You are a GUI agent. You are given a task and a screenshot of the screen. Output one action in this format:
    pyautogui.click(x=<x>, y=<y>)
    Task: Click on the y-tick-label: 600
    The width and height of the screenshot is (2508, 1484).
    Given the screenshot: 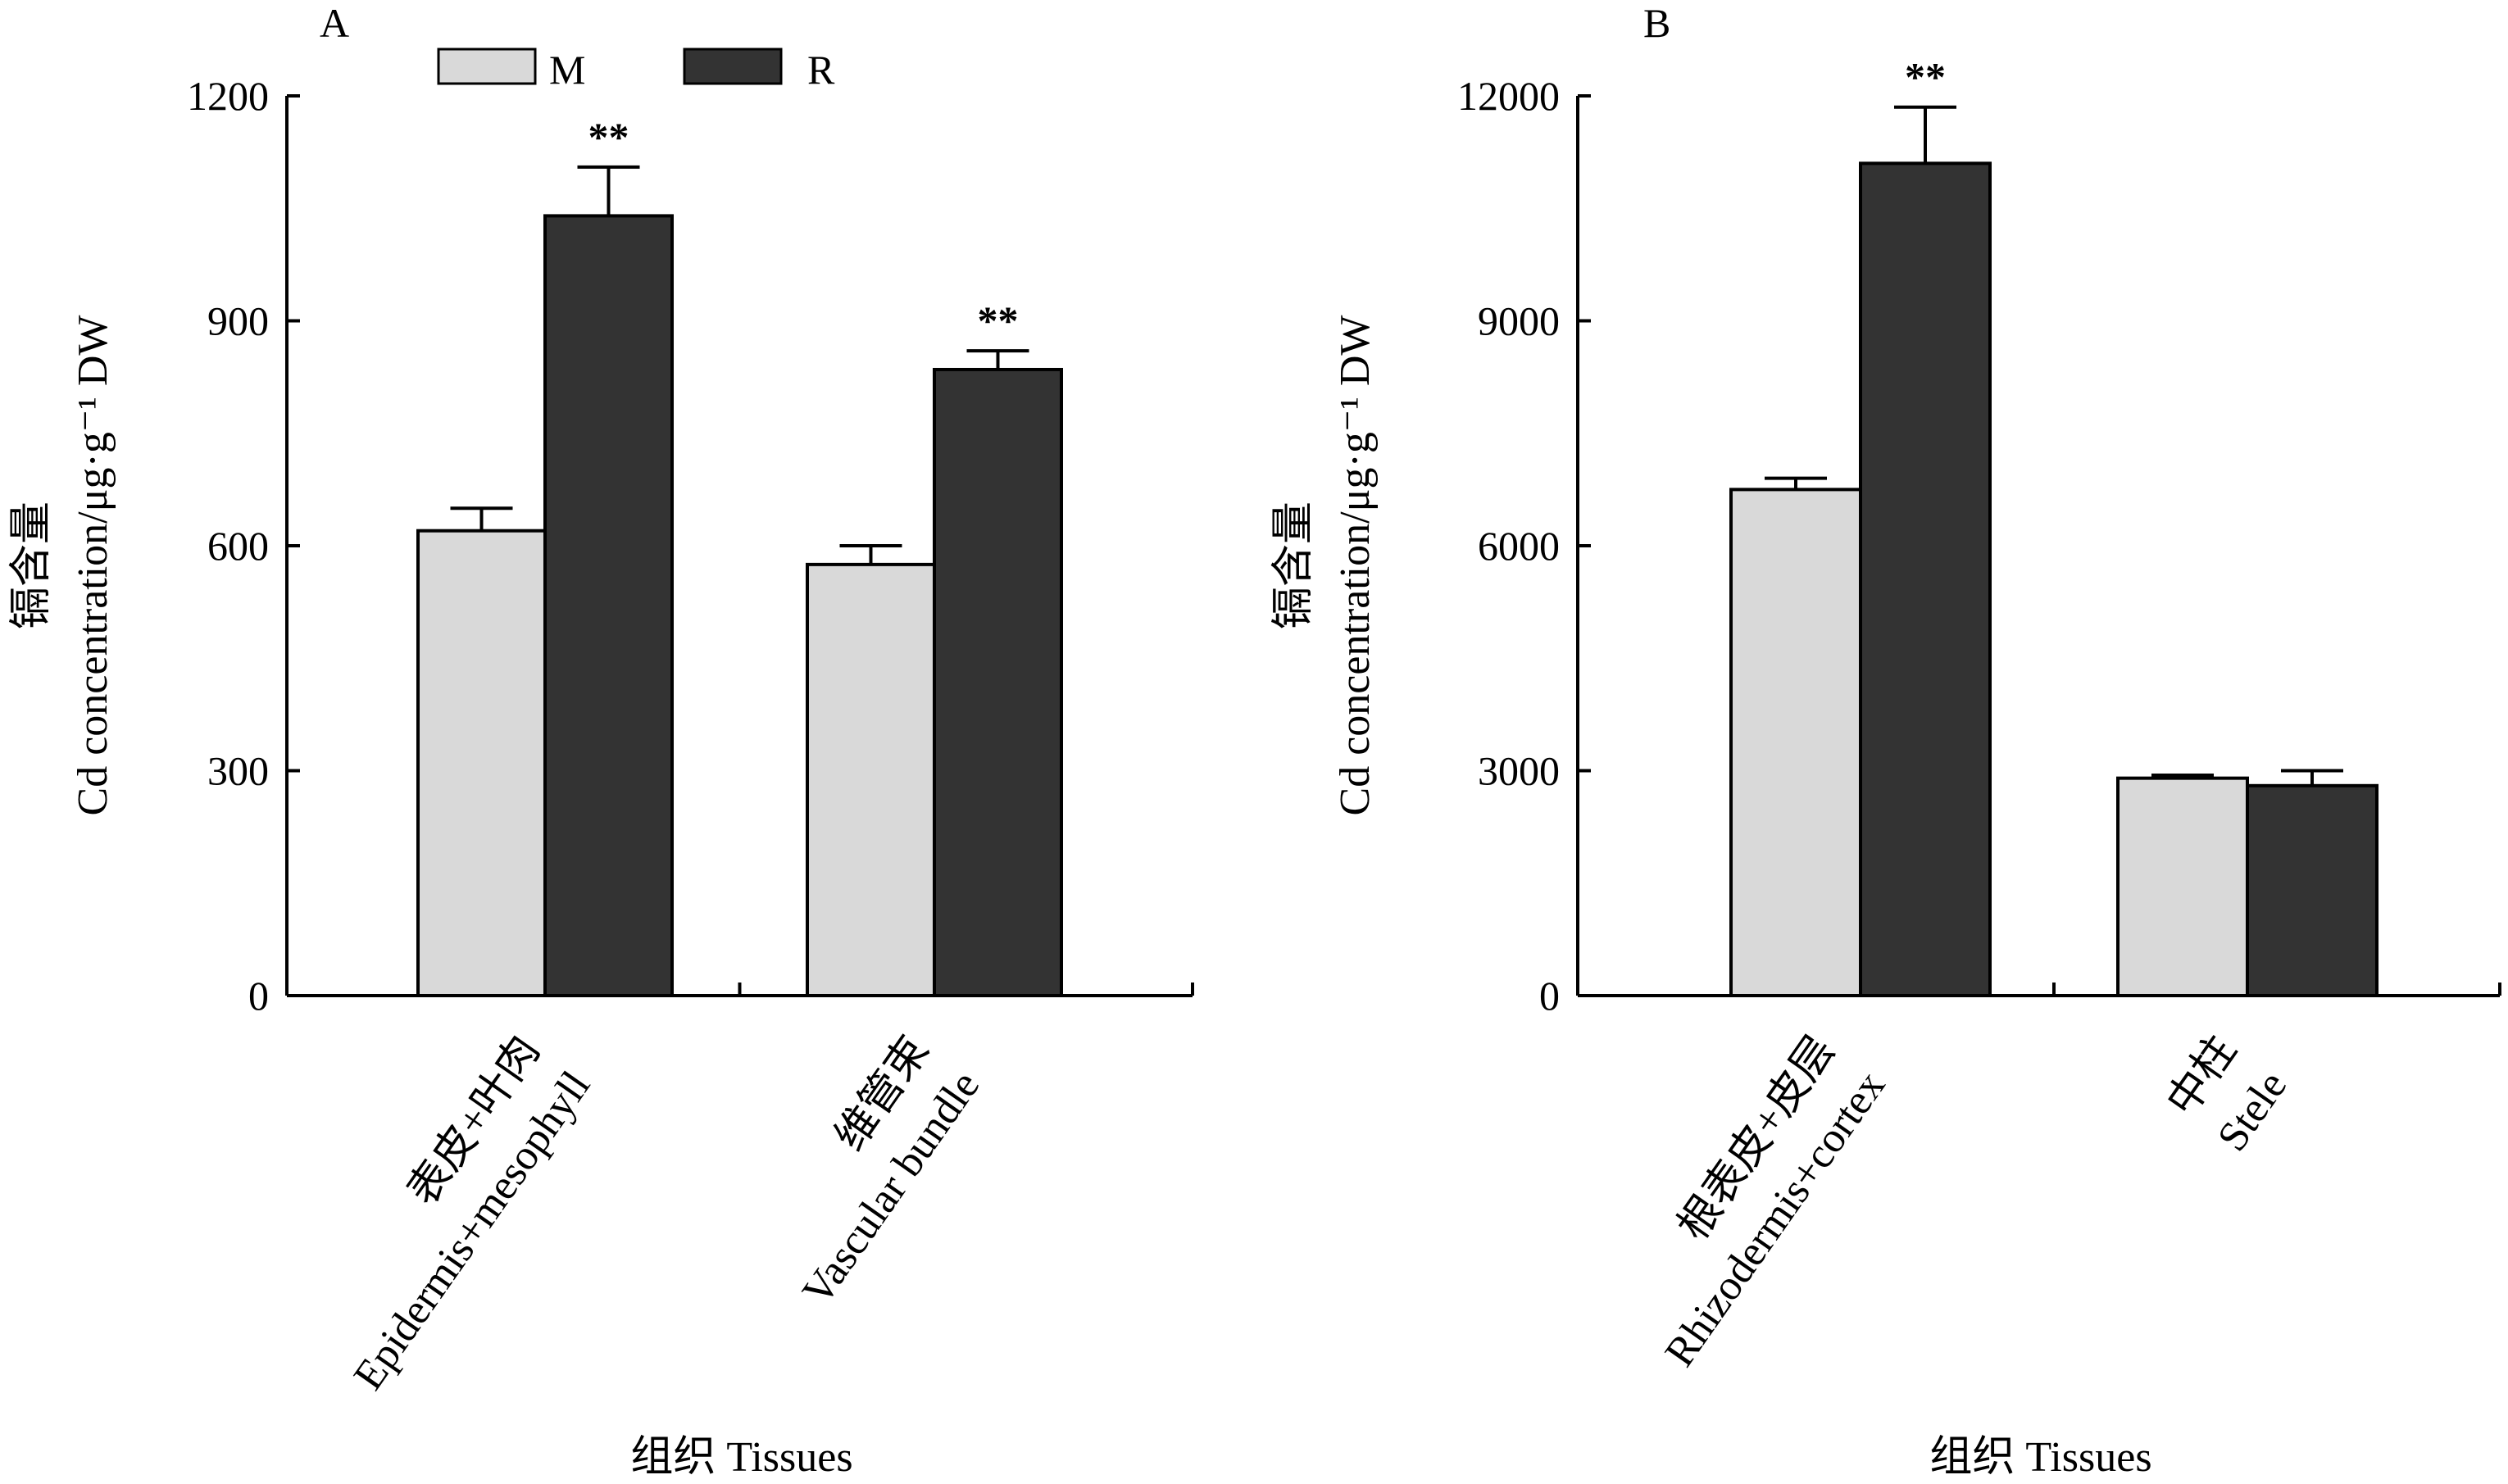 What is the action you would take?
    pyautogui.click(x=238, y=546)
    